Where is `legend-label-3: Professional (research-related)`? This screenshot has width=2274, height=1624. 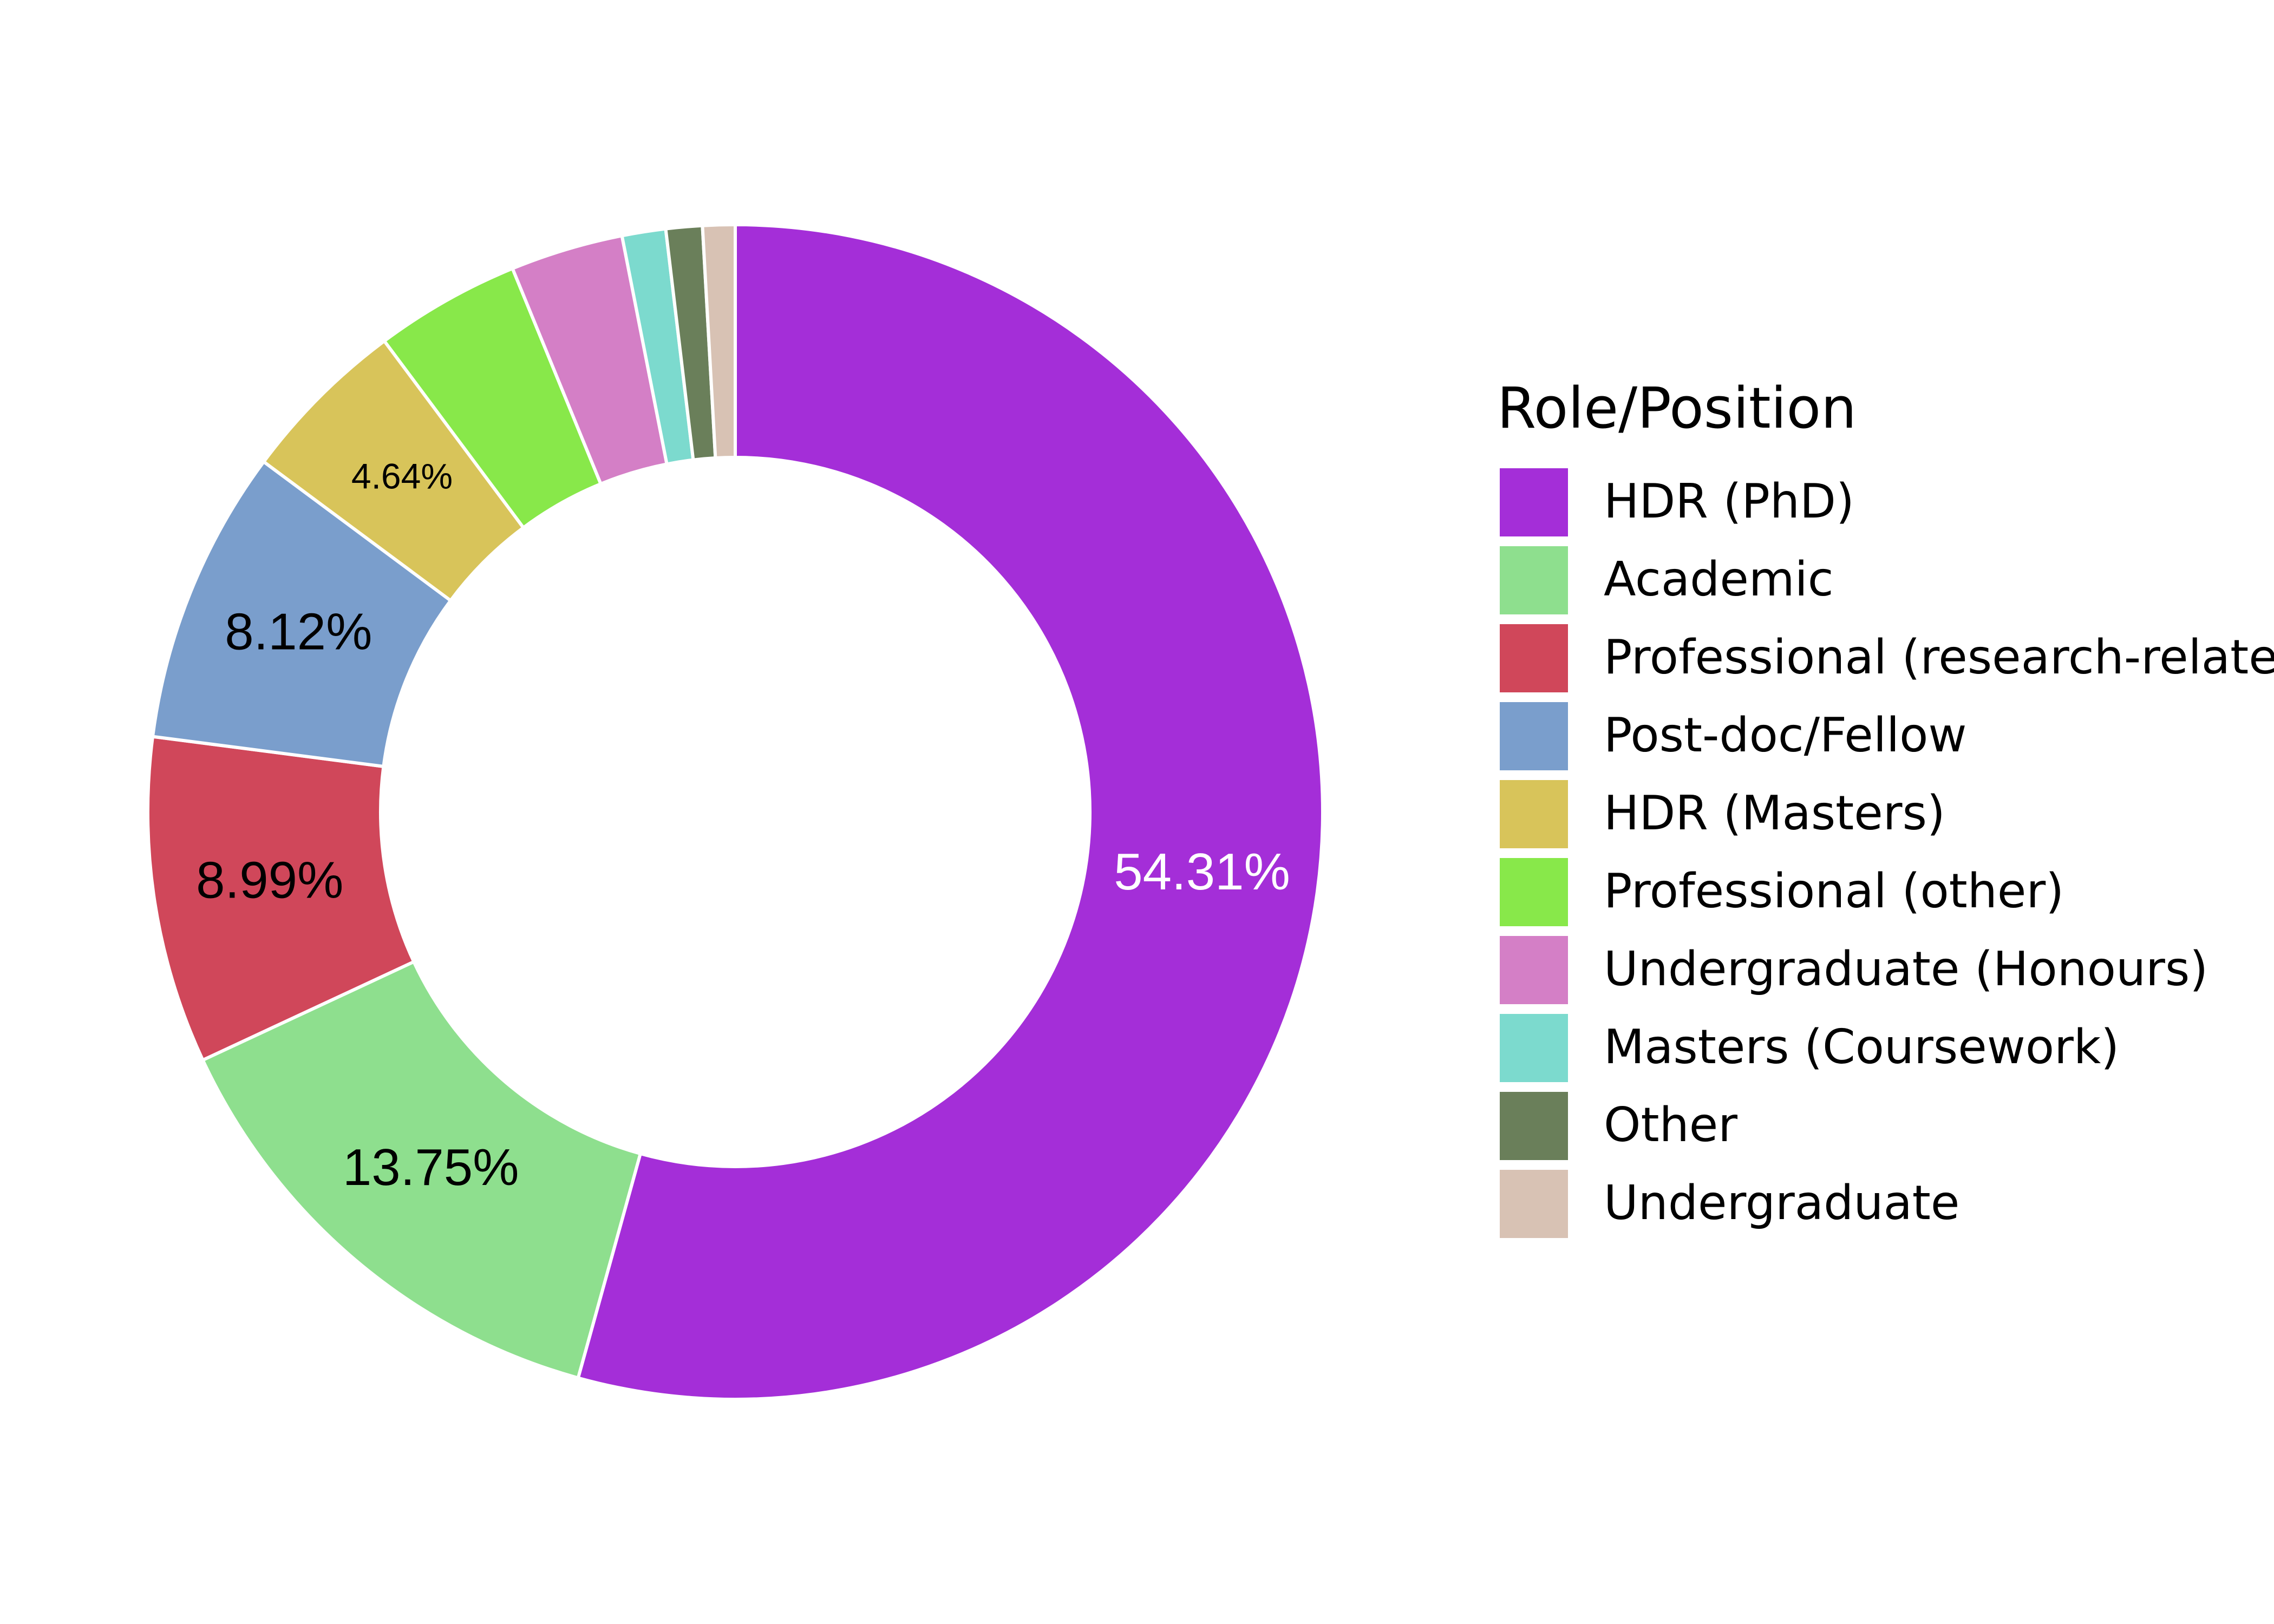
legend-label-3: Professional (research-related) is located at coordinates (1939, 658).